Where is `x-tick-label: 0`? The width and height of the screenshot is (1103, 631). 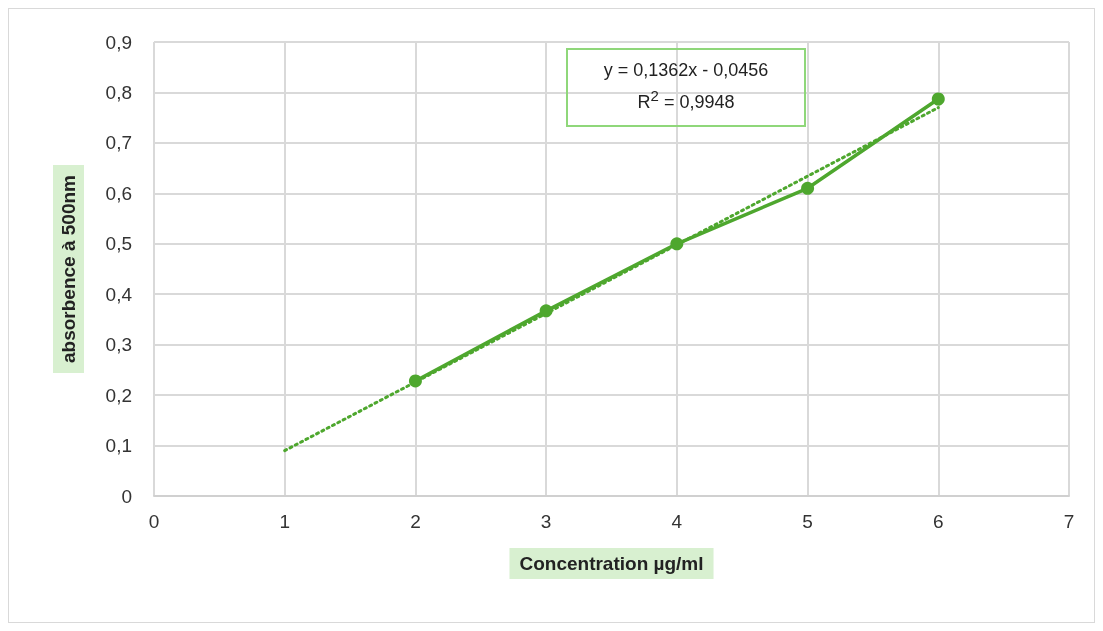 x-tick-label: 0 is located at coordinates (154, 521).